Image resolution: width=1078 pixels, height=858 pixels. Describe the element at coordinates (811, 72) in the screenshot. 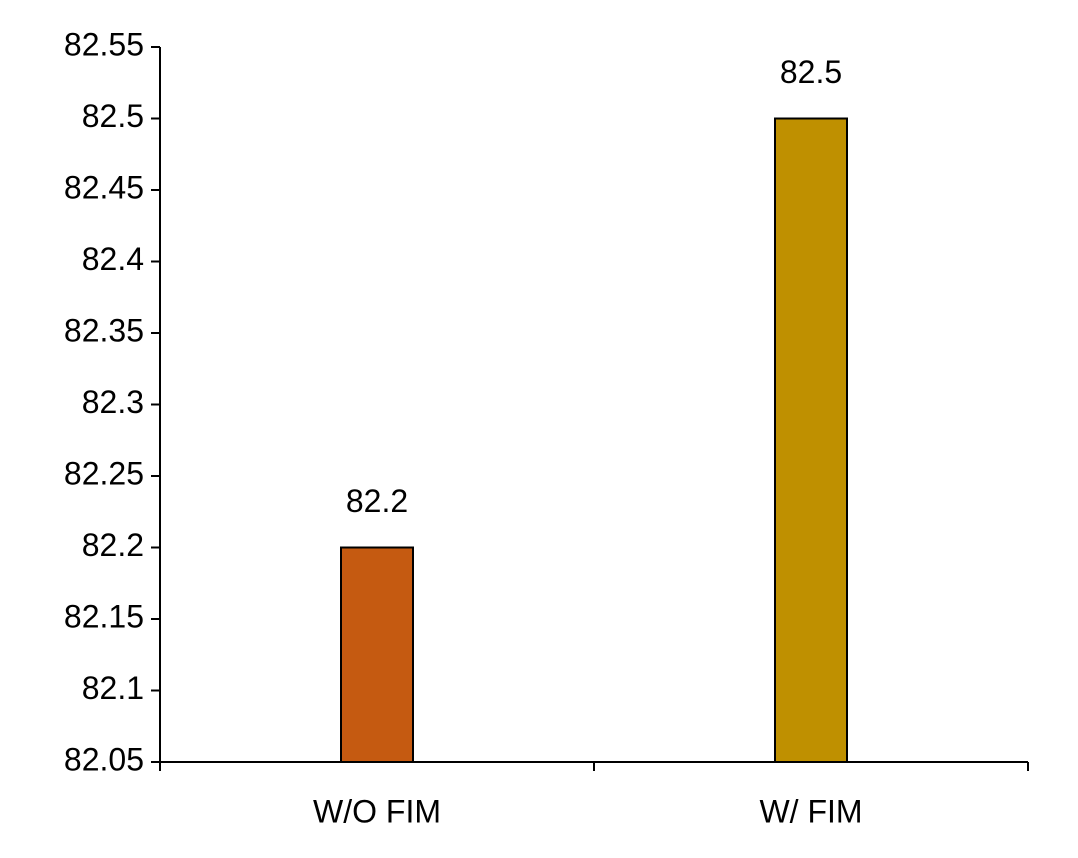

I see `data-label: 82.5` at that location.